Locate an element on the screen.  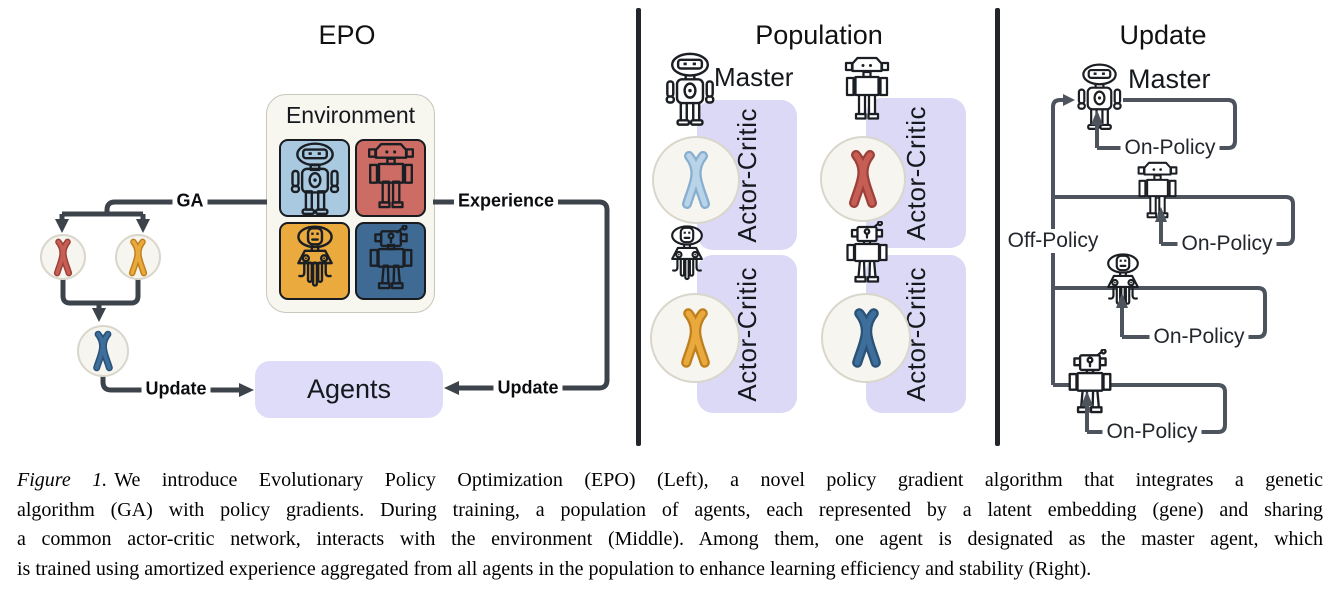
environment-box: Environment is located at coordinates (350, 203).